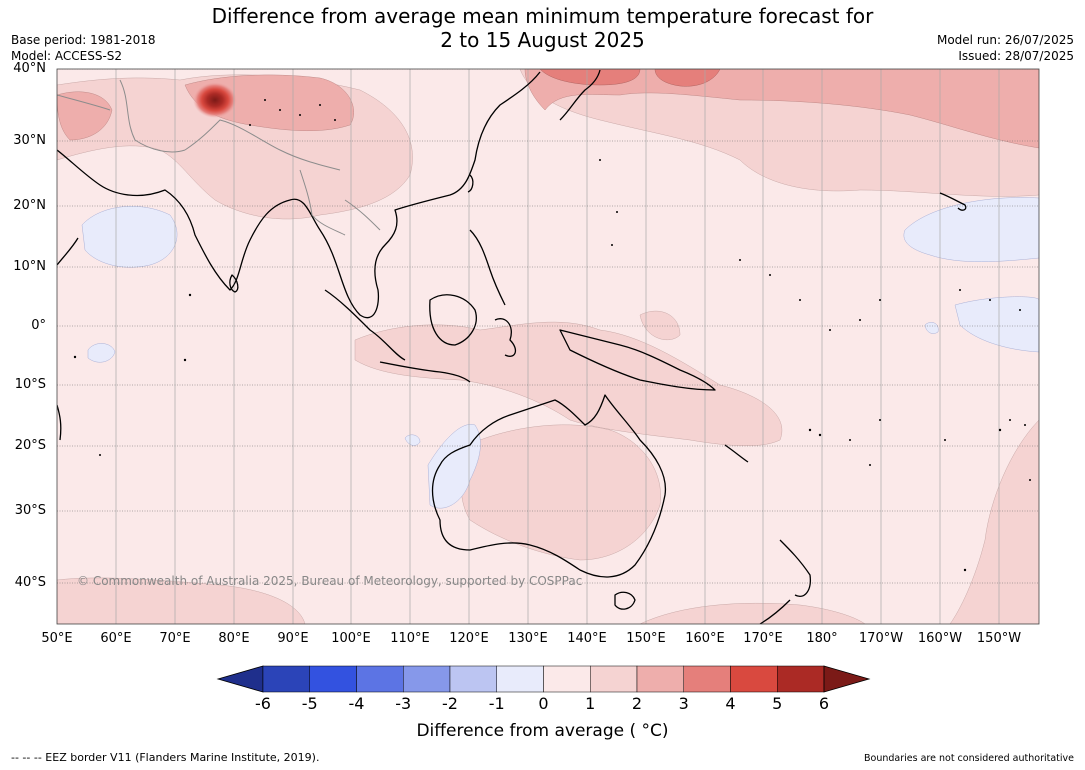 The height and width of the screenshot is (770, 1085). Describe the element at coordinates (29, 266) in the screenshot. I see `lat-label-10n: 10°N` at that location.